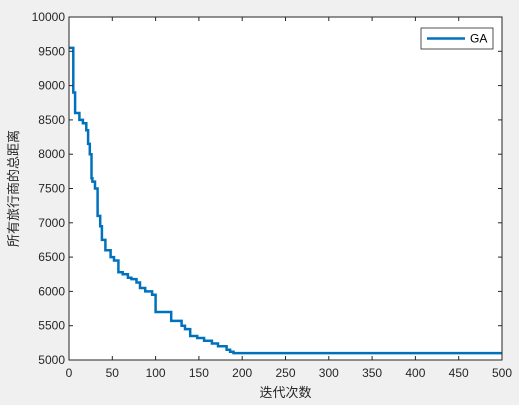 The width and height of the screenshot is (519, 405). Describe the element at coordinates (415, 373) in the screenshot. I see `x-tick-label: 400` at that location.